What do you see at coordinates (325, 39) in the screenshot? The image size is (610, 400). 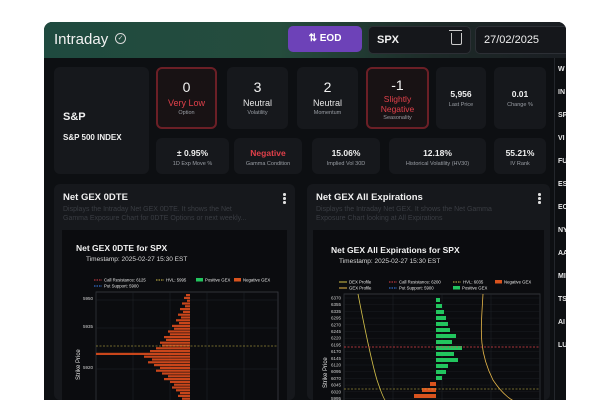 I see `eod-button: ⇅ EOD` at bounding box center [325, 39].